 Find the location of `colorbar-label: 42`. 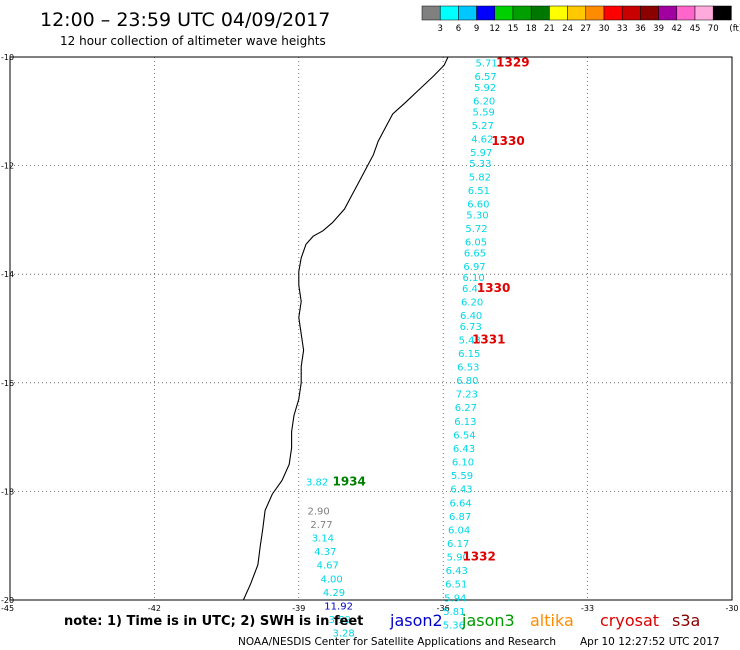

colorbar-label: 42 is located at coordinates (676, 29).